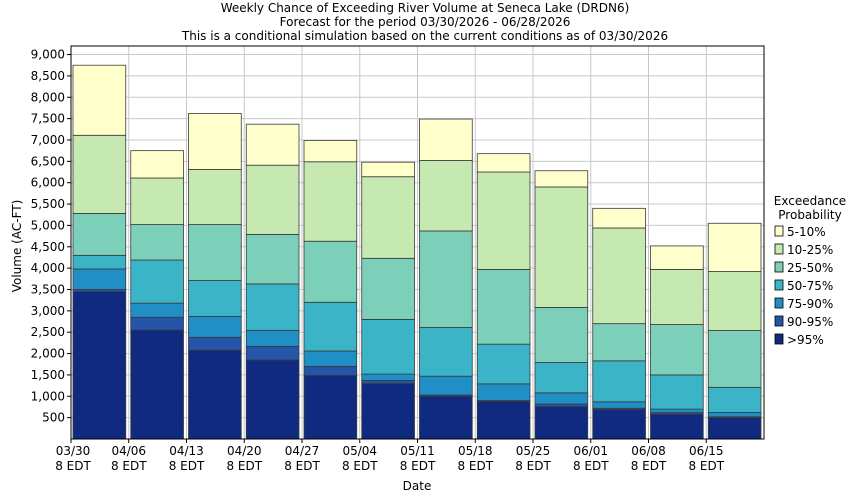  What do you see at coordinates (48, 161) in the screenshot?
I see `y-tick-label: 6,500` at bounding box center [48, 161].